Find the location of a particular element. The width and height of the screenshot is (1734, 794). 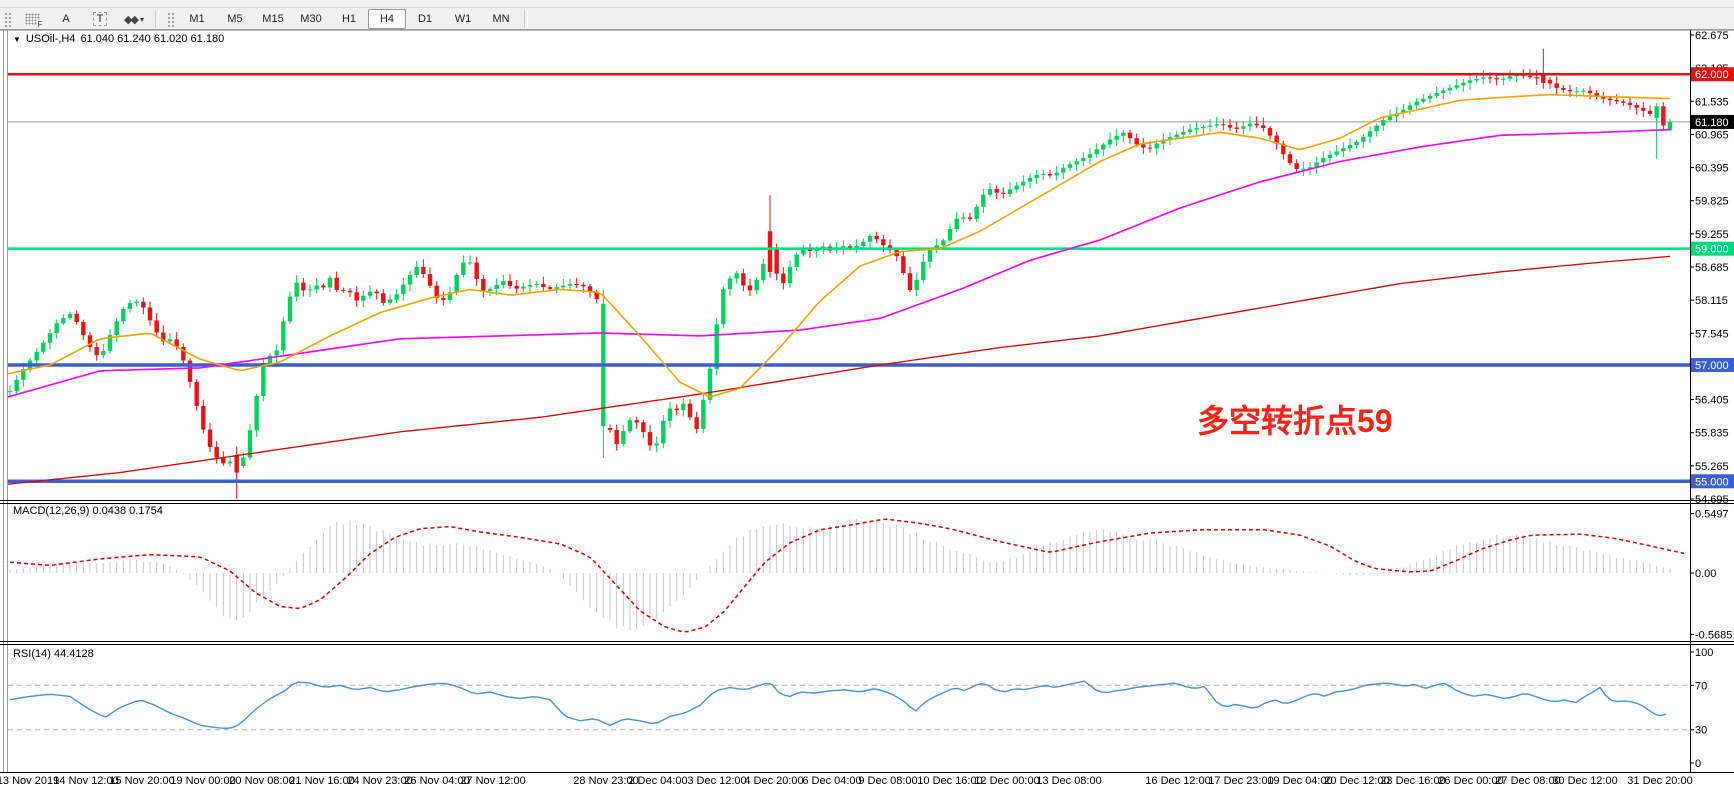

svg-text: 16 Dec 12:00 is located at coordinates (1177, 781).